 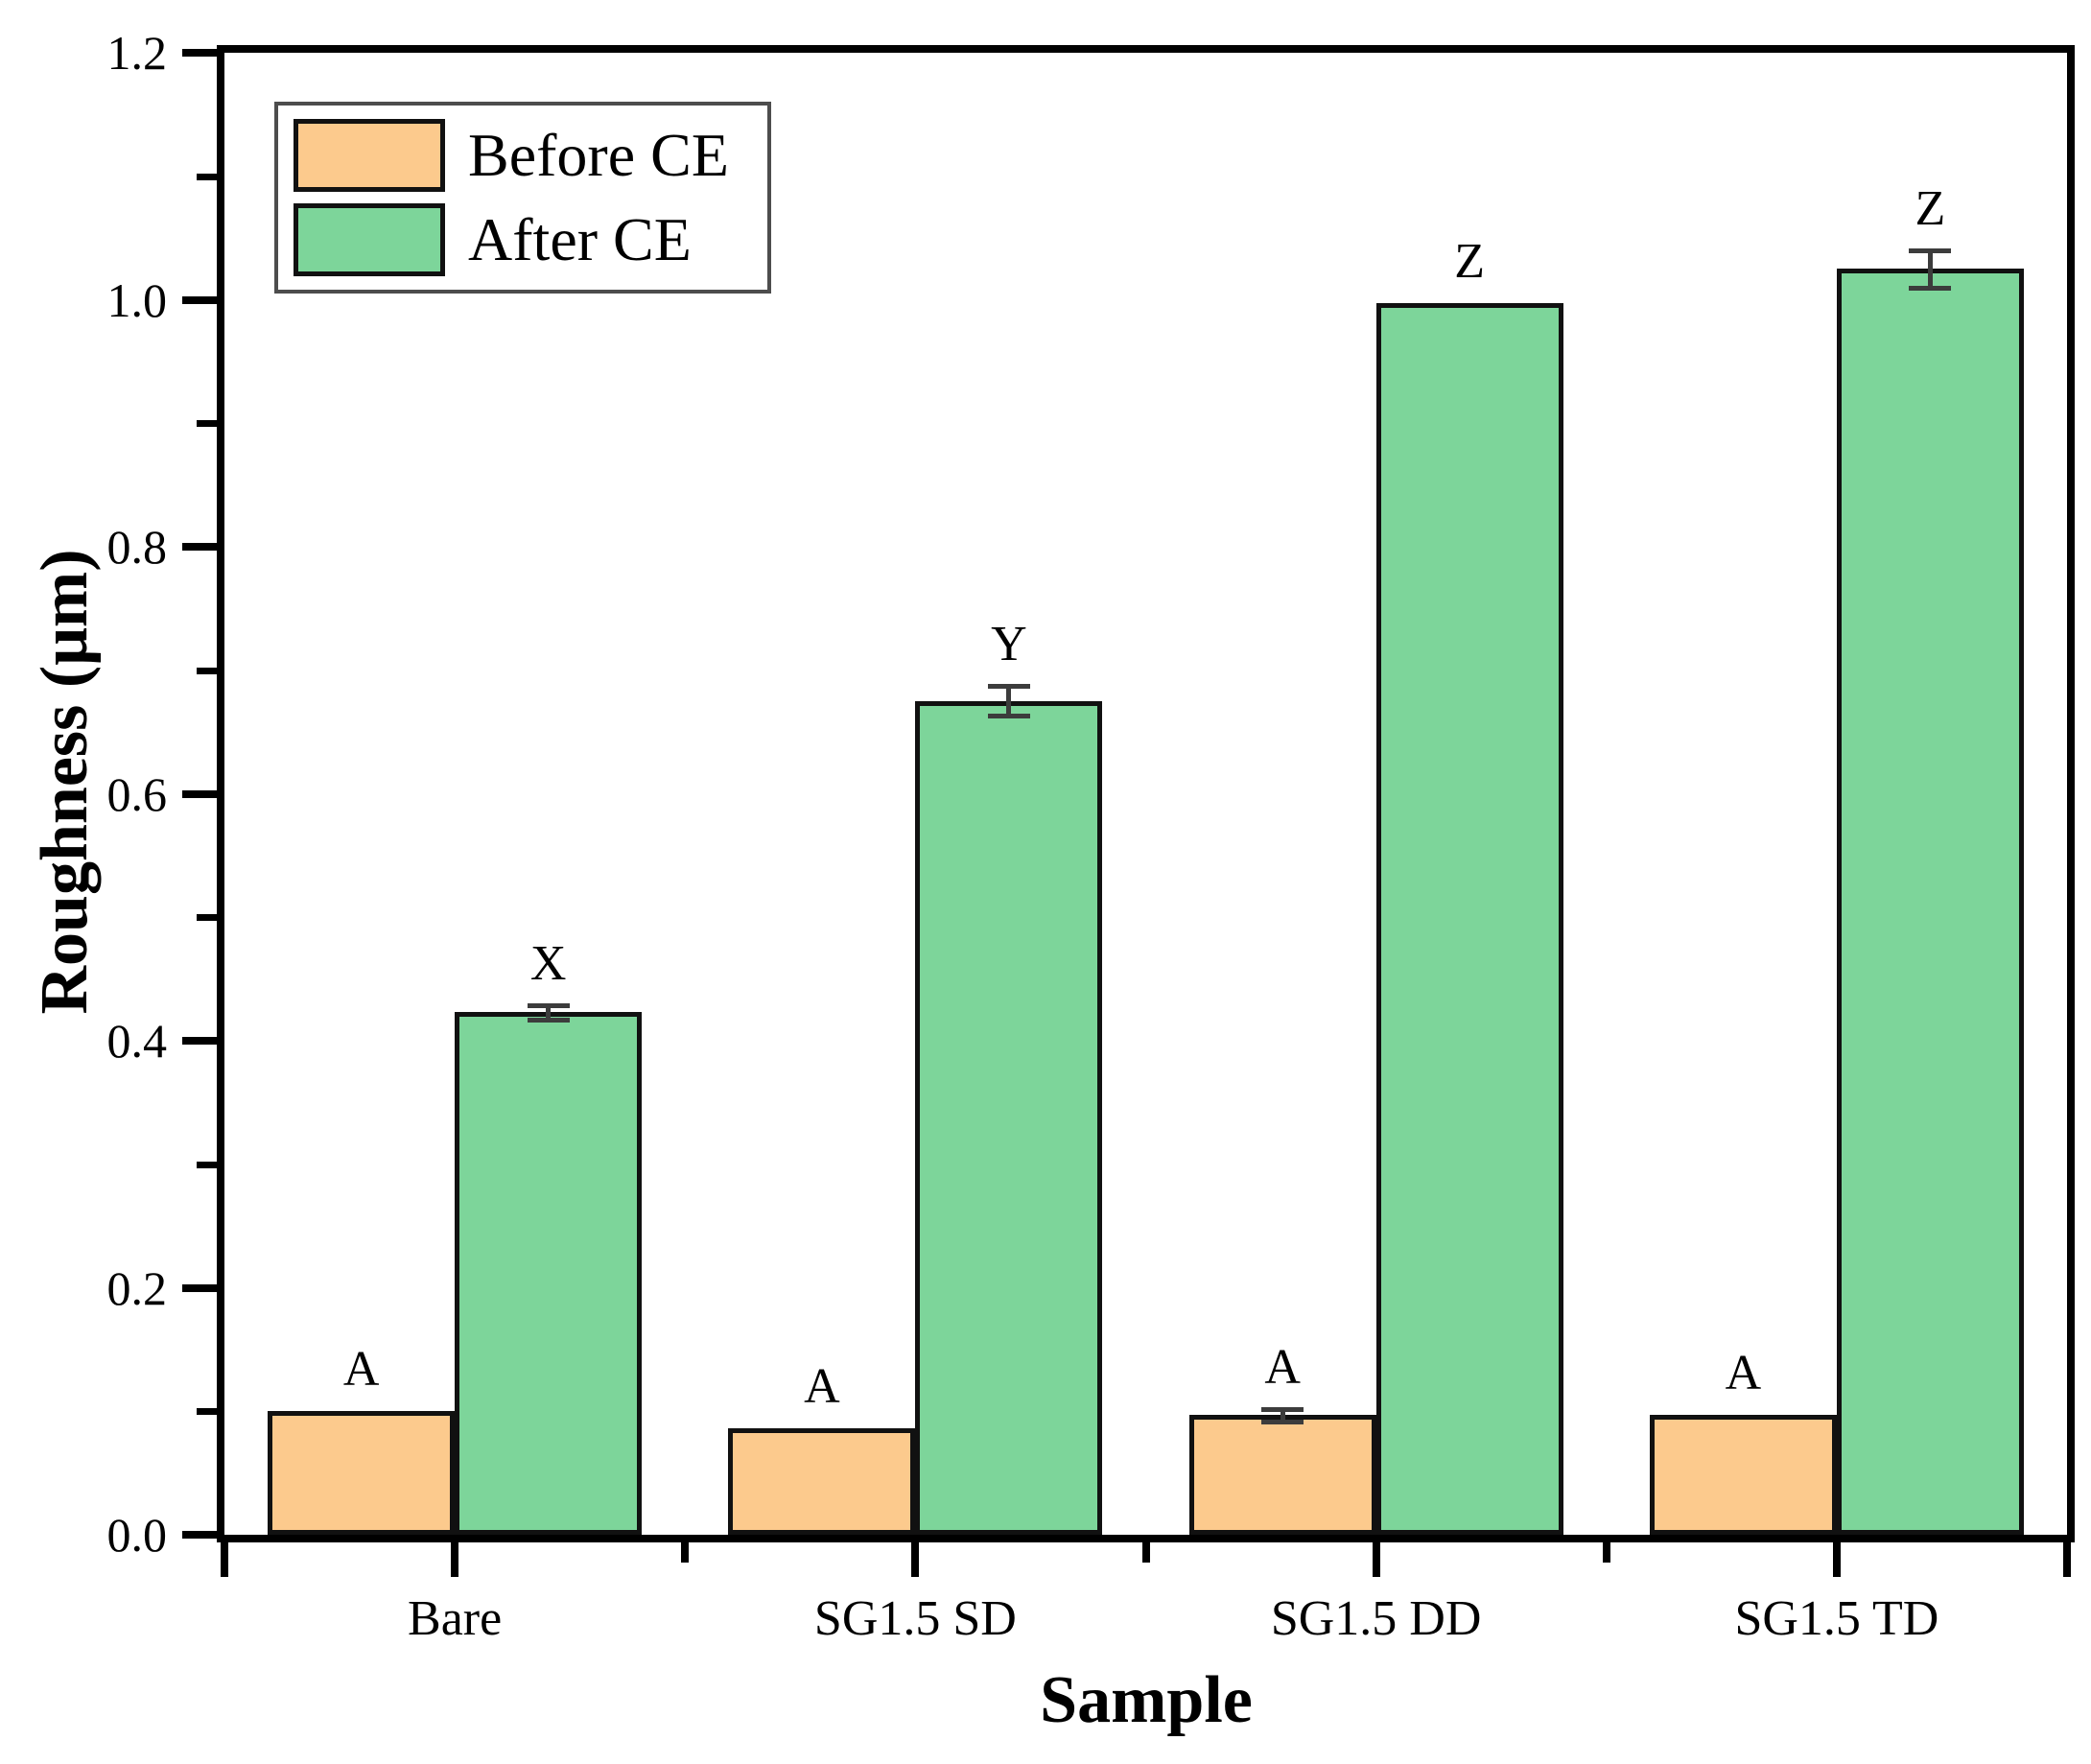 I want to click on y-tick-label: 0.2, so click(x=137, y=1288).